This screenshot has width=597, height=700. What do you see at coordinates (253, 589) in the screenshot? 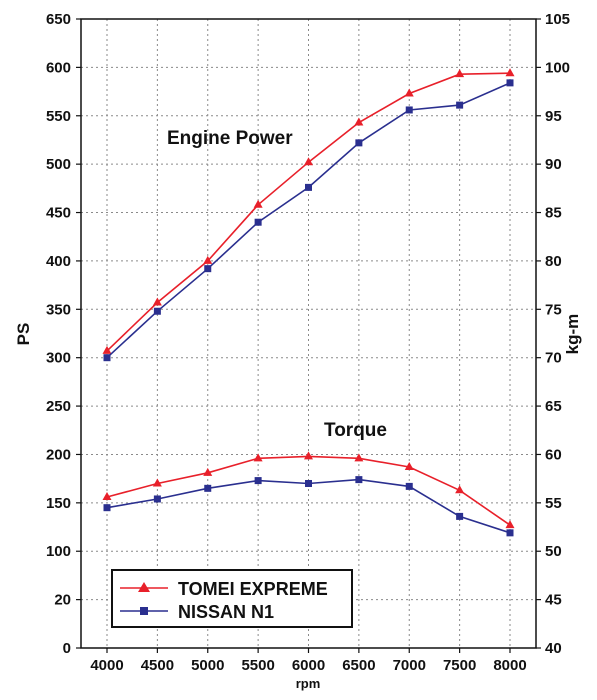
I see `legend-label-tomei: TOMEI EXPREME` at bounding box center [253, 589].